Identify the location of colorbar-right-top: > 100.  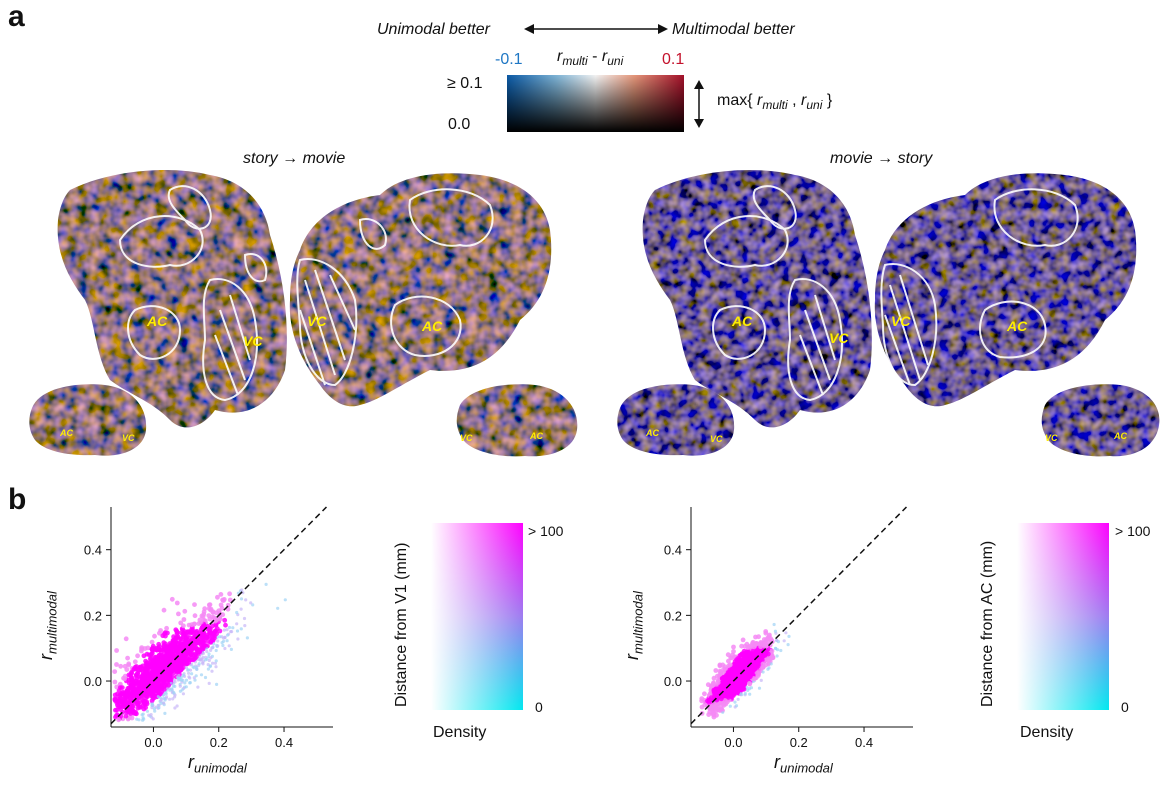
(1133, 531).